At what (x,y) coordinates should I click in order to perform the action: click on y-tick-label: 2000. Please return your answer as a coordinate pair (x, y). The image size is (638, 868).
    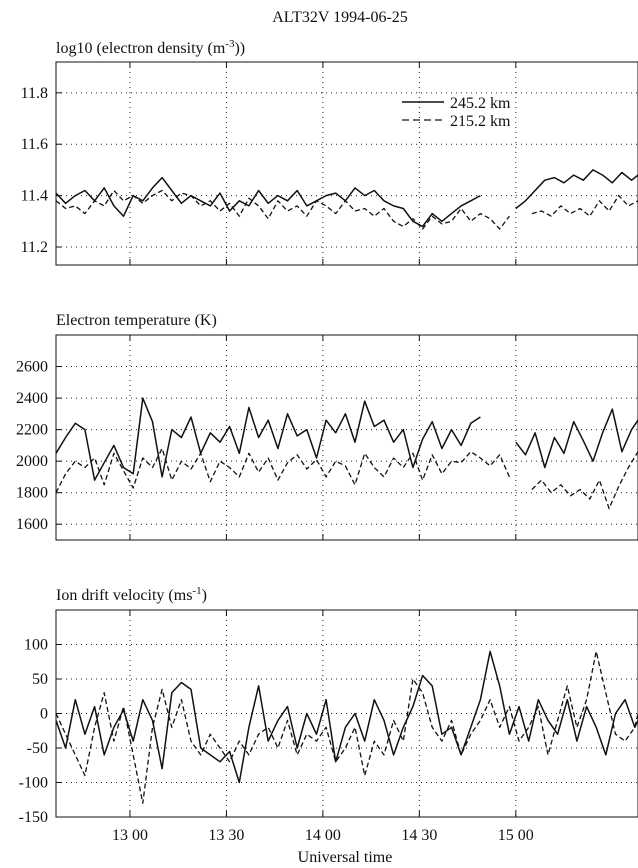
    Looking at the image, I should click on (32, 461).